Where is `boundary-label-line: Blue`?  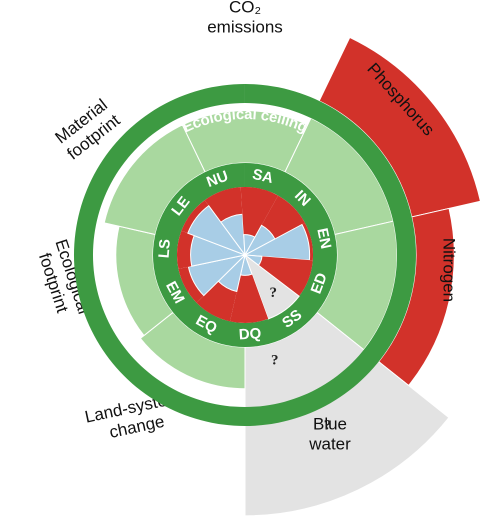
boundary-label-line: Blue is located at coordinates (330, 423).